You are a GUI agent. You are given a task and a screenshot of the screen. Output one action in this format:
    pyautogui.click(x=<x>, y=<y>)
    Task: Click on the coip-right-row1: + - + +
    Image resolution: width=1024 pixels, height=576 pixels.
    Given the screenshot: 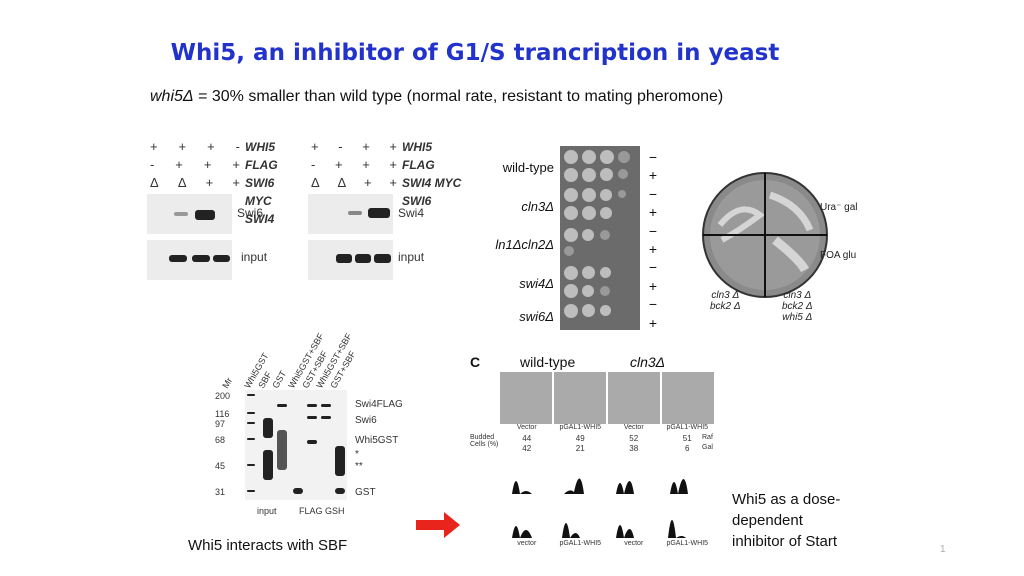 What is the action you would take?
    pyautogui.click(x=354, y=146)
    